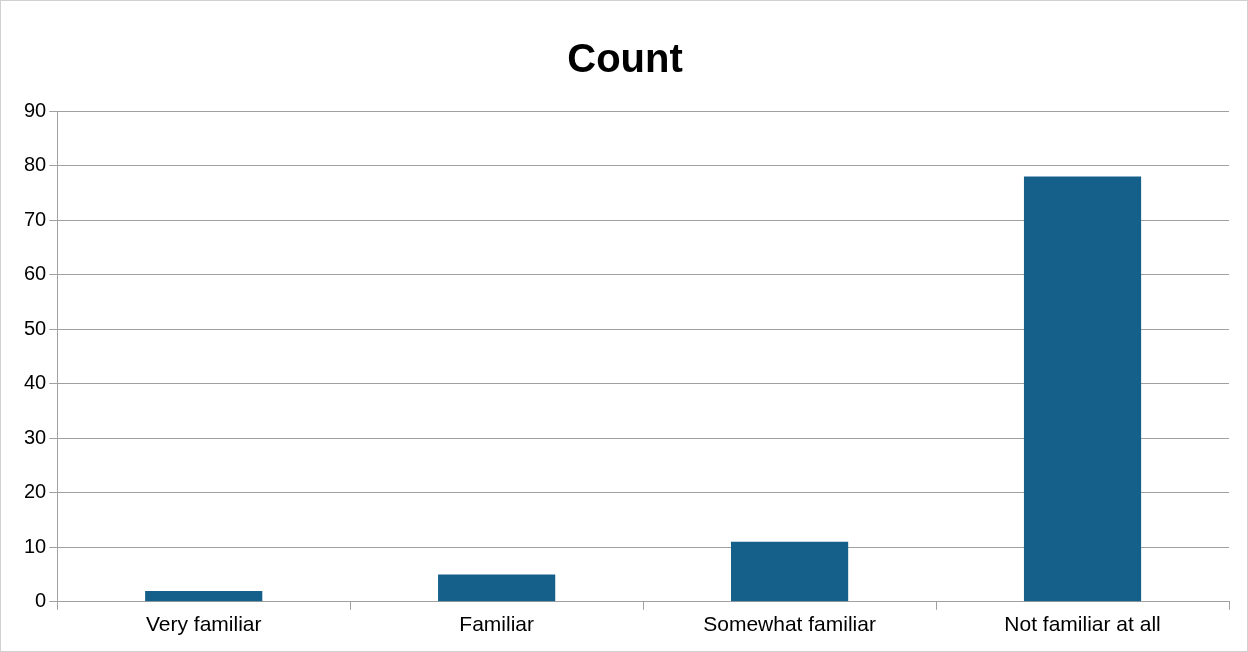 The width and height of the screenshot is (1248, 652). I want to click on y-tick-label: 0, so click(41, 600).